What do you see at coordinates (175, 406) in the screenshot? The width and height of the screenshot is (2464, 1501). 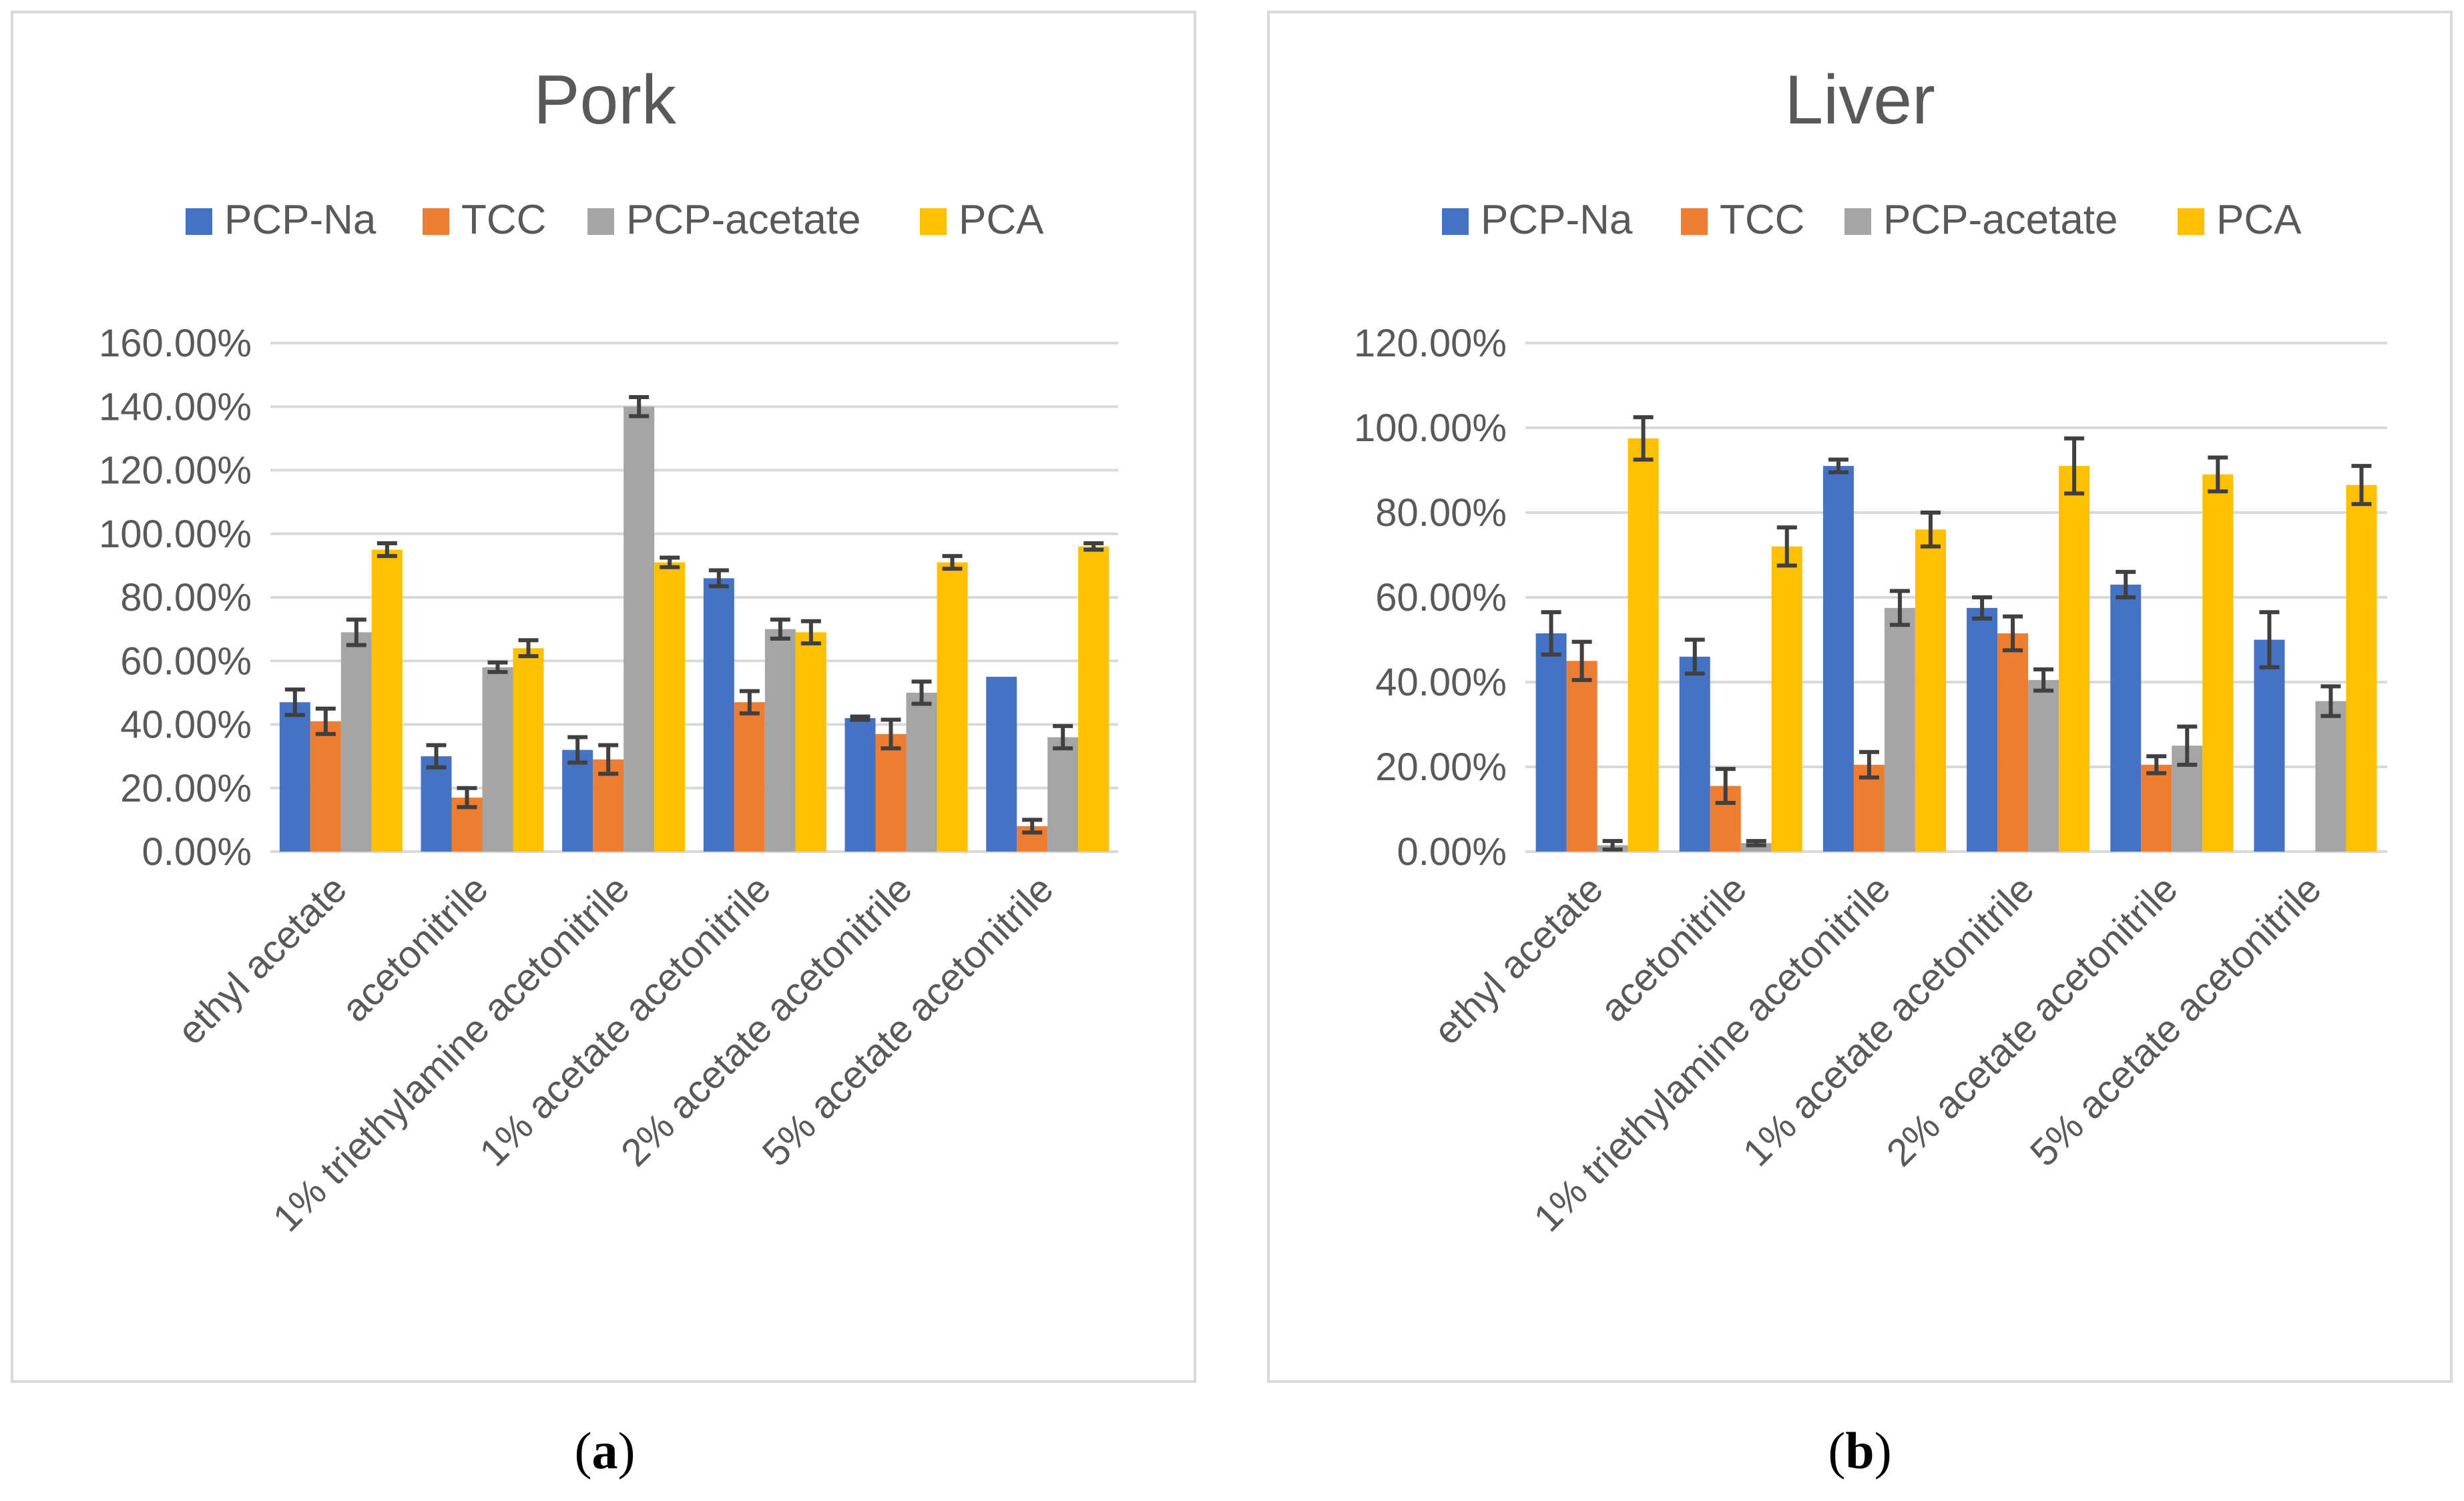 I see `y-tick-label: 140.00%` at bounding box center [175, 406].